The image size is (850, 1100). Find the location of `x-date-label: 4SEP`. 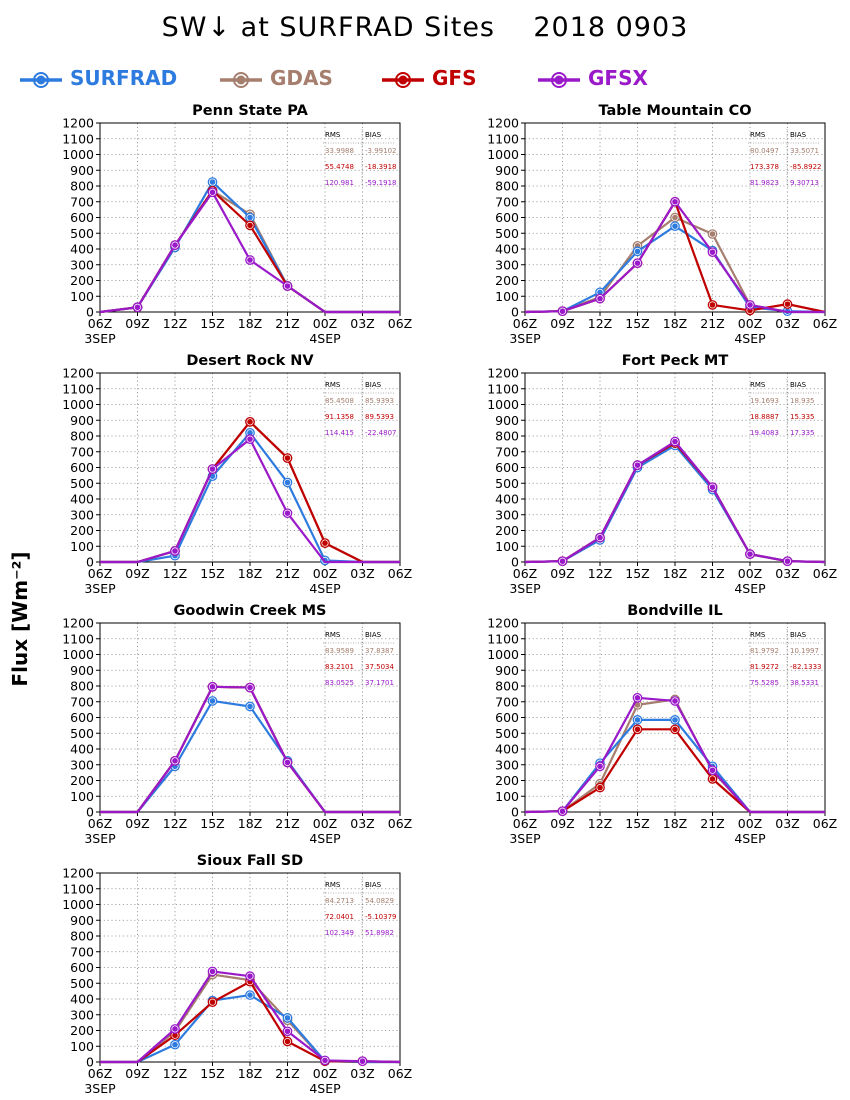

x-date-label: 4SEP is located at coordinates (750, 838).